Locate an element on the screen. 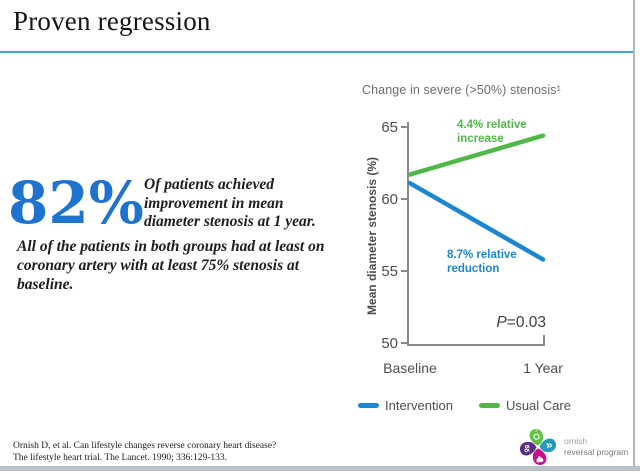 Image resolution: width=640 pixels, height=474 pixels. intervention-line-swatch is located at coordinates (368, 405).